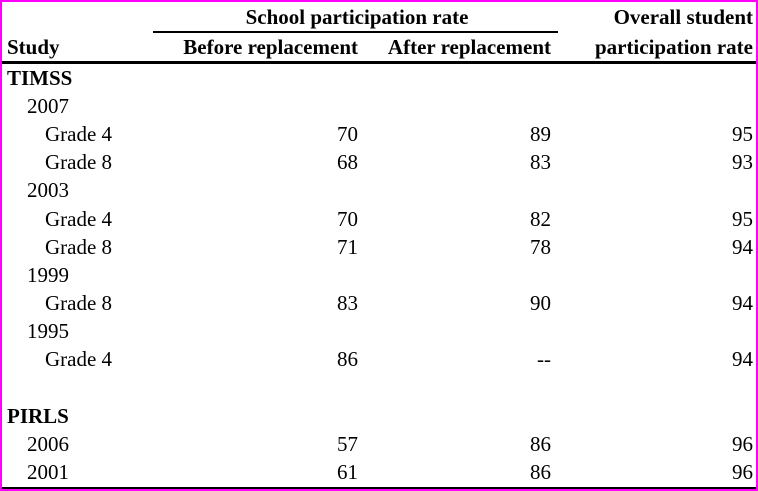  Describe the element at coordinates (683, 17) in the screenshot. I see `header-overall-student-line1: Overall student` at that location.